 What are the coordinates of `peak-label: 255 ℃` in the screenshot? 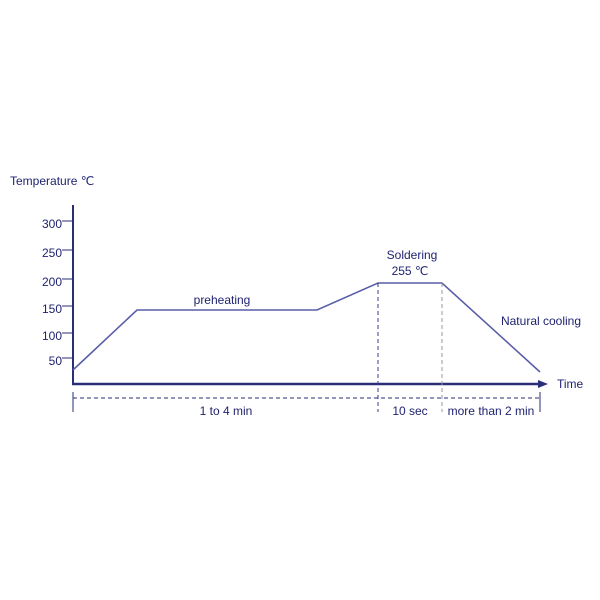 It's located at (410, 271).